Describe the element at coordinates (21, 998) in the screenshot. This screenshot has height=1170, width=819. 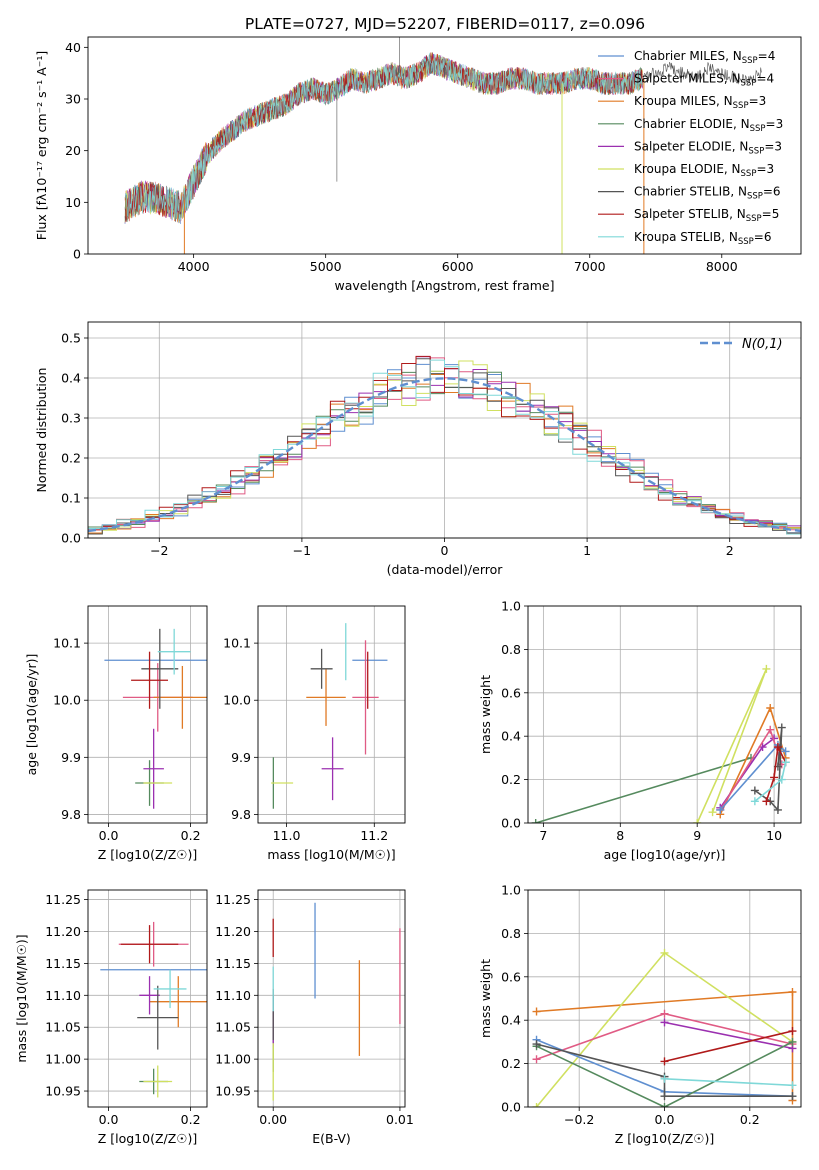
I see `y-axis-label: mass [log10(M/M☉)]` at that location.